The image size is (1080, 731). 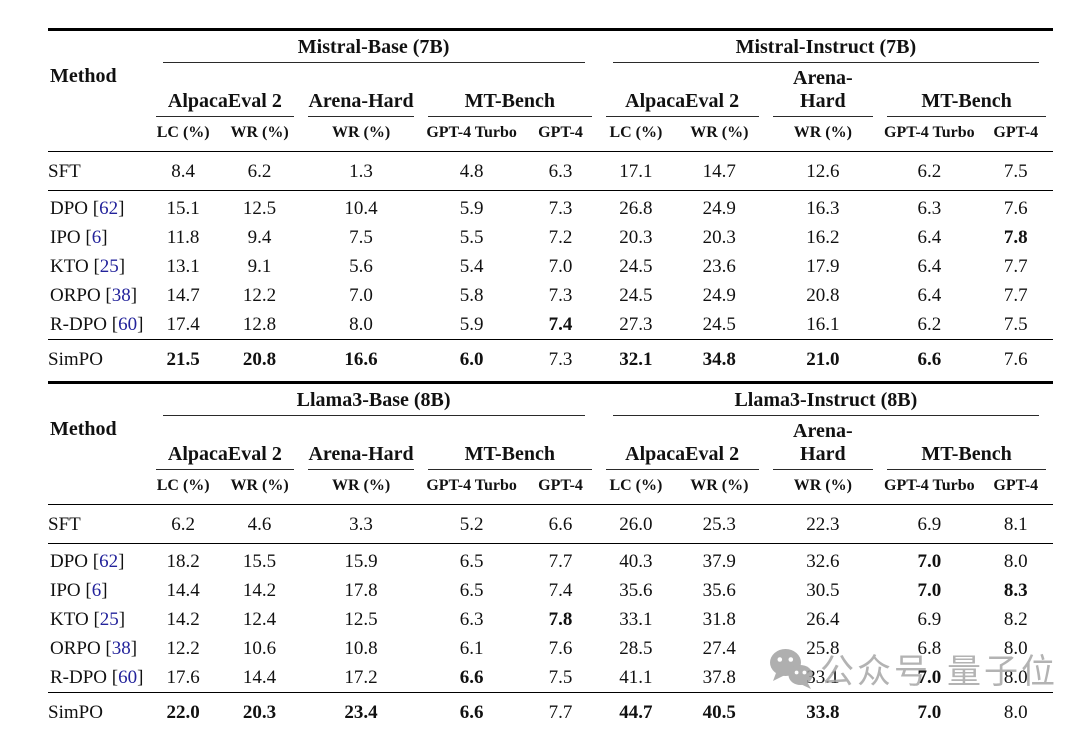 What do you see at coordinates (636, 677) in the screenshot?
I see `value-cell: 41.1` at bounding box center [636, 677].